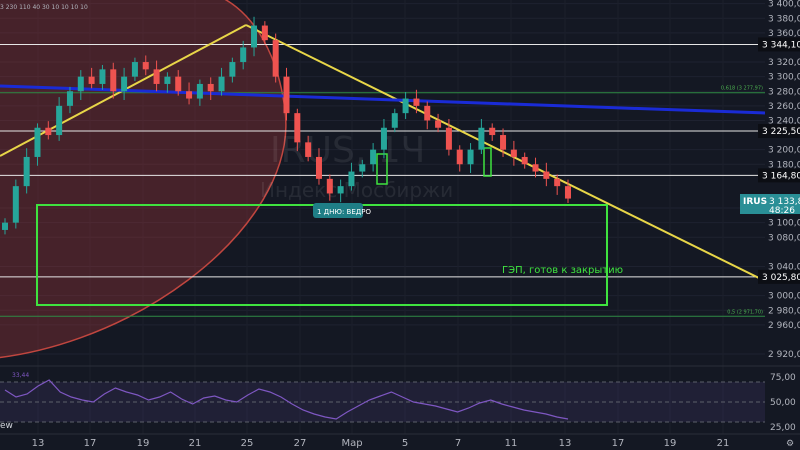 This screenshot has width=800, height=450. I want to click on x-tick-label: 19, so click(670, 443).